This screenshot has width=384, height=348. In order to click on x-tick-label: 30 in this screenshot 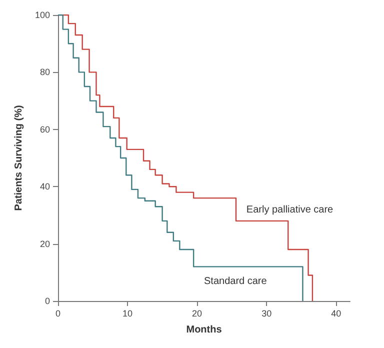, I will do `click(267, 313)`.